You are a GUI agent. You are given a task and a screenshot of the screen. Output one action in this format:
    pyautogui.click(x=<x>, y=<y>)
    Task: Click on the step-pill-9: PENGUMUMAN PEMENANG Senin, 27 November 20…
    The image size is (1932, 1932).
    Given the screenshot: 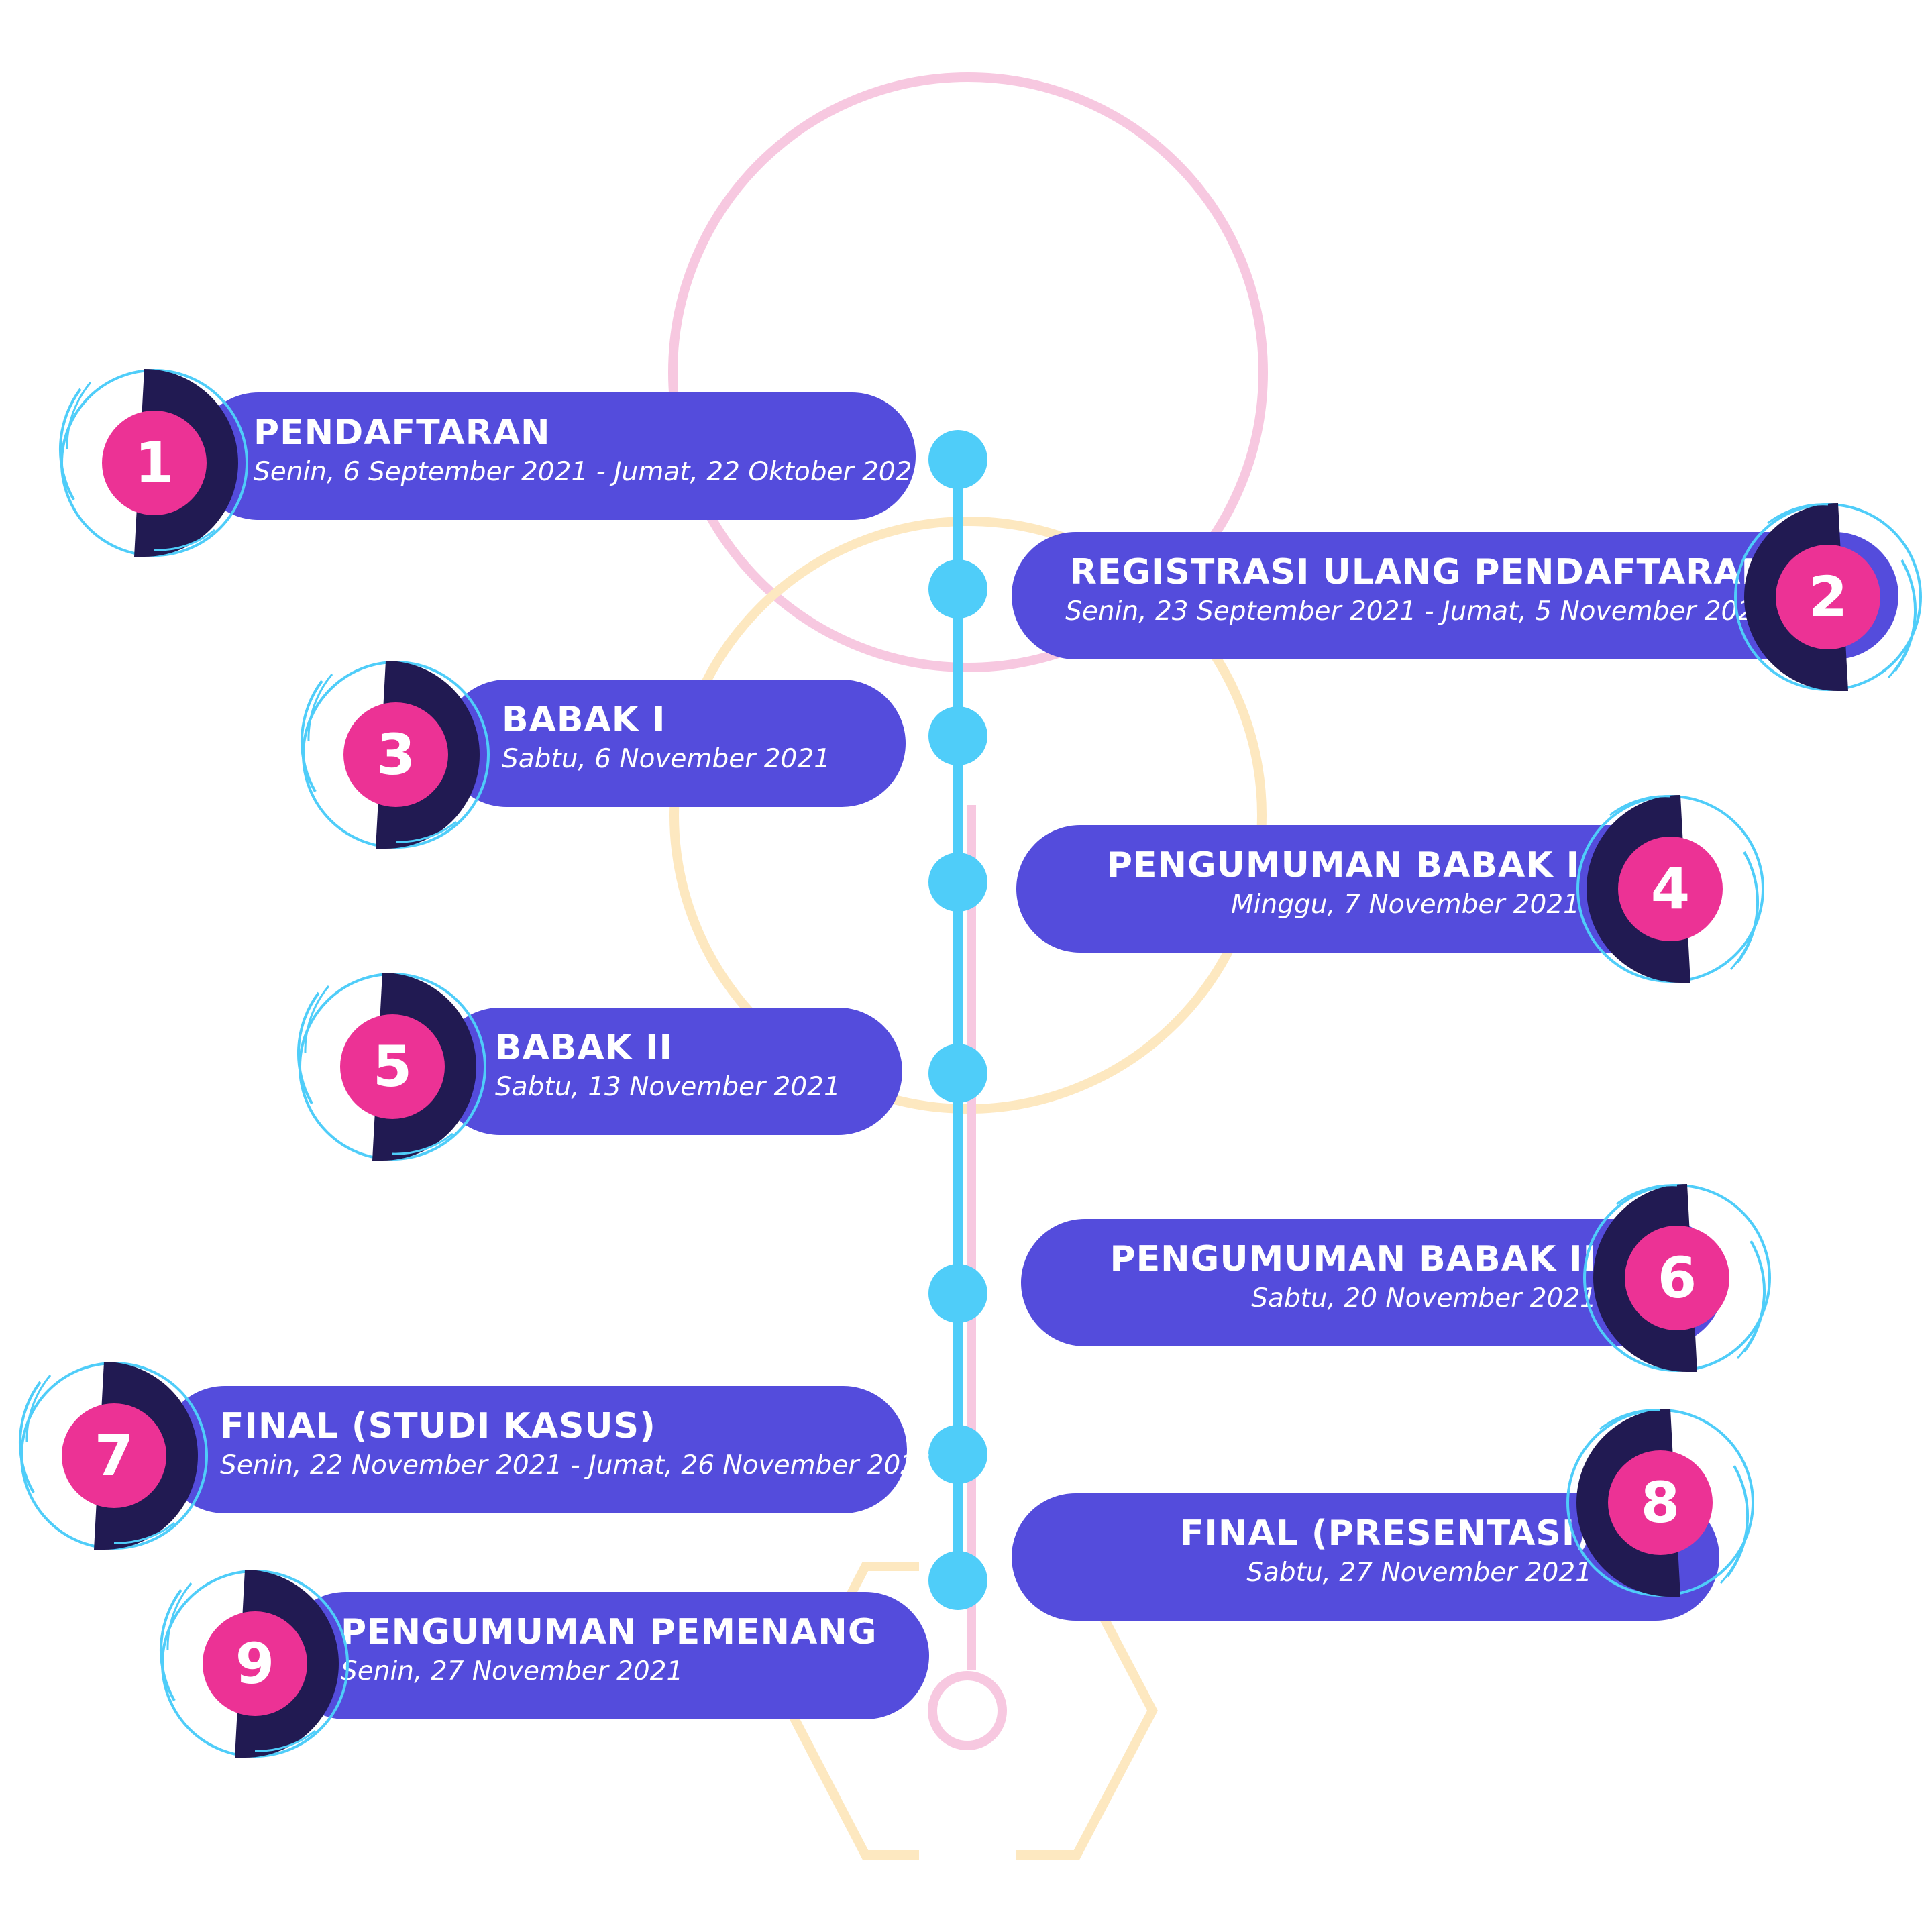 What is the action you would take?
    pyautogui.click(x=605, y=1655)
    